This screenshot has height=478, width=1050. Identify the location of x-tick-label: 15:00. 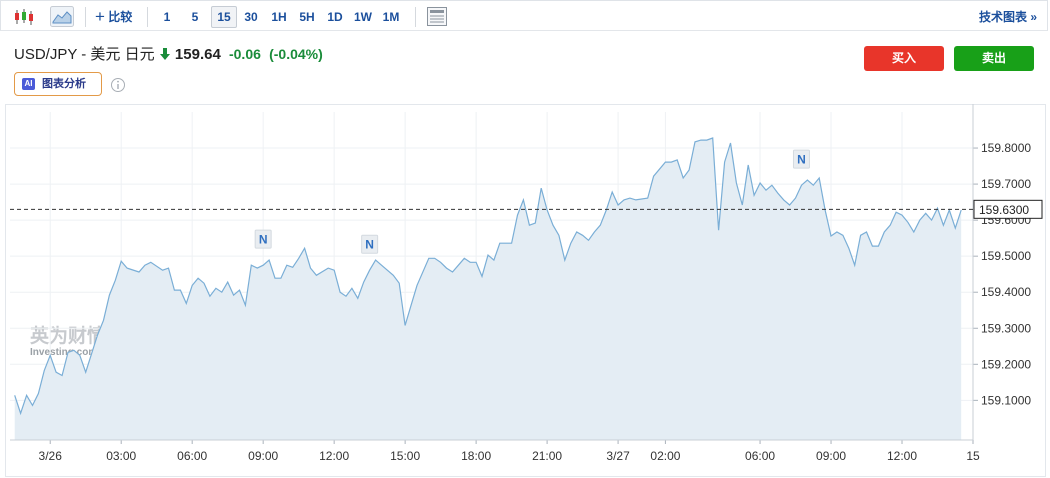
(405, 456).